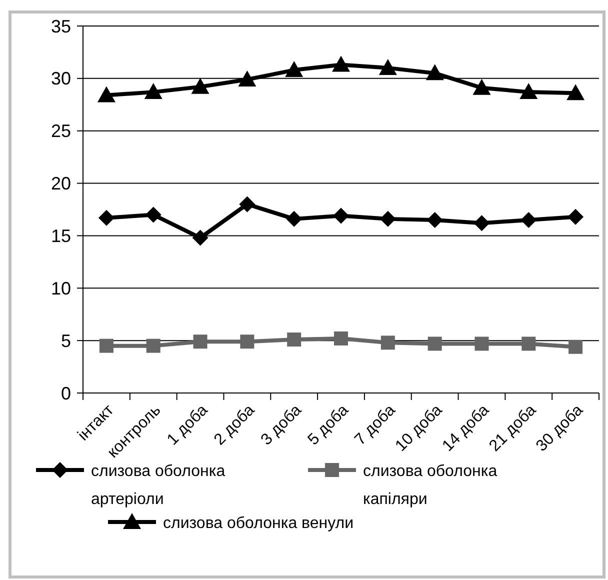  What do you see at coordinates (60, 288) in the screenshot?
I see `y-tick-label: 10` at bounding box center [60, 288].